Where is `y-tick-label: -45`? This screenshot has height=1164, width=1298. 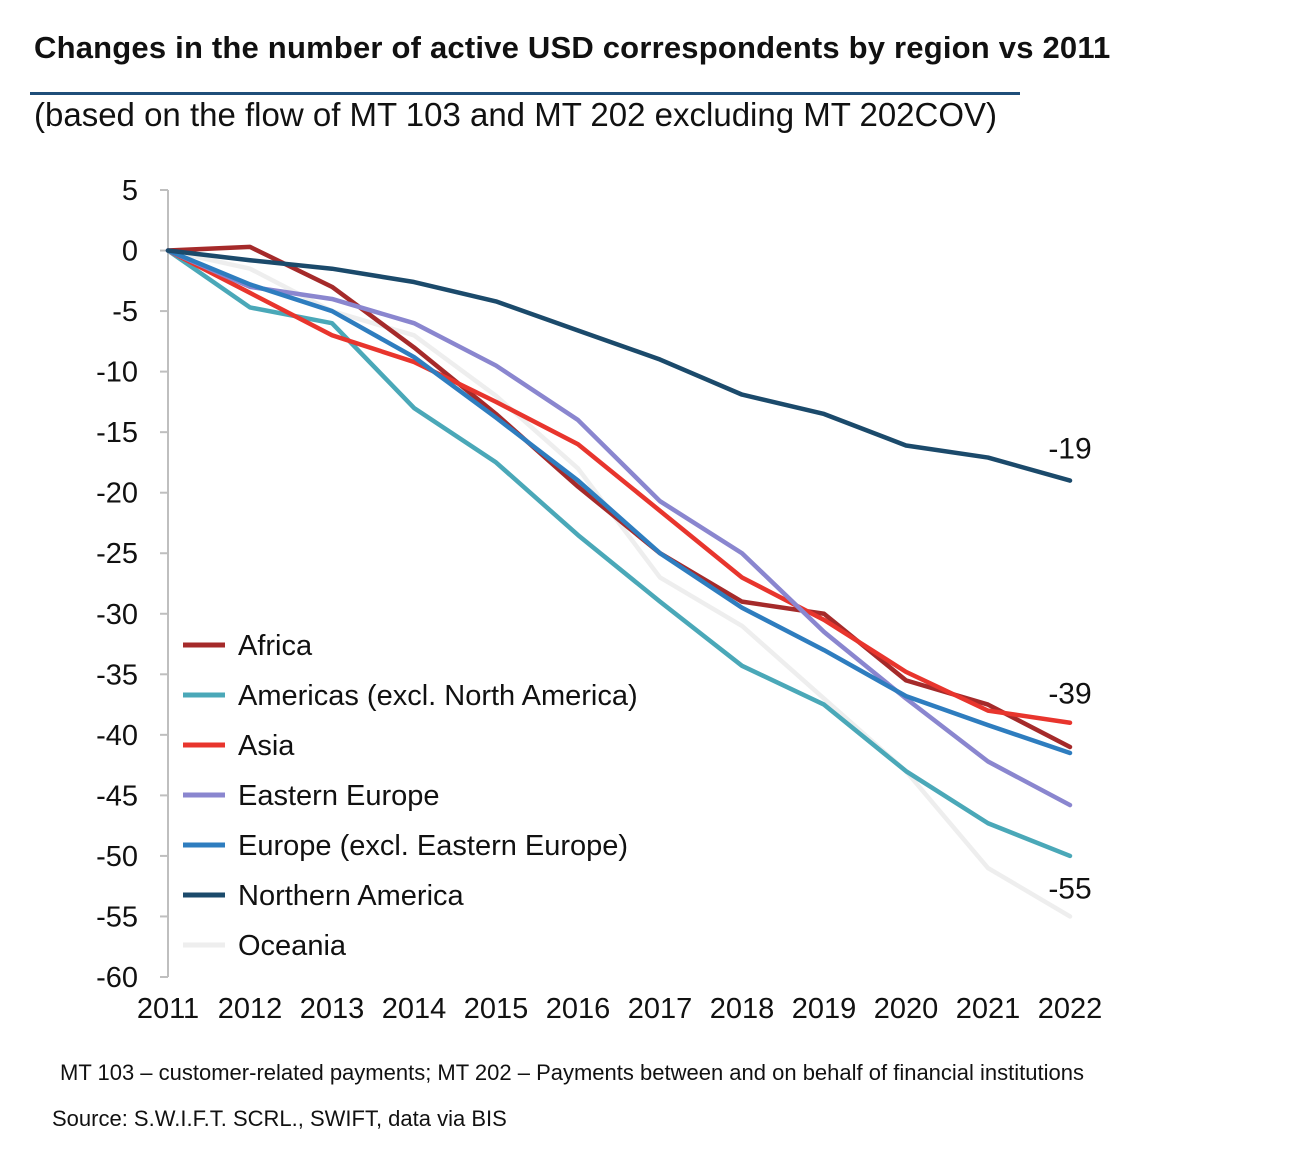 y-tick-label: -45 is located at coordinates (117, 796).